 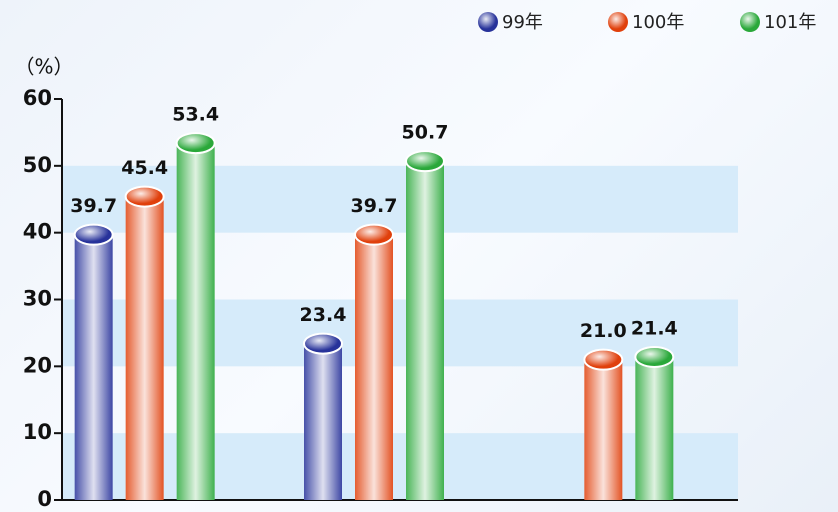 What do you see at coordinates (37, 98) in the screenshot?
I see `y-tick-label: 60` at bounding box center [37, 98].